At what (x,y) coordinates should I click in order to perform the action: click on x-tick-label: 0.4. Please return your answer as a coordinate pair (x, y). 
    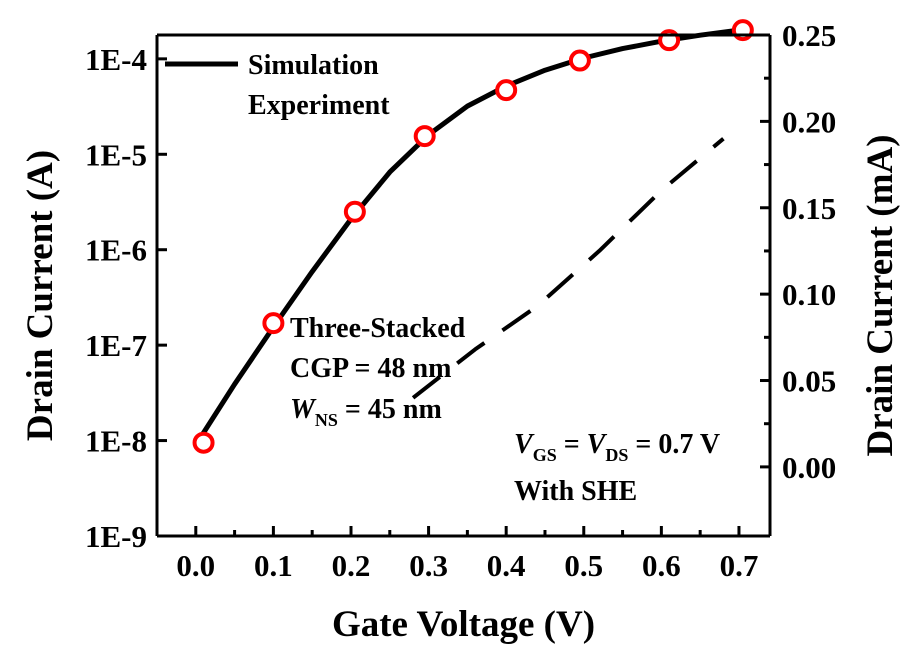
    Looking at the image, I should click on (506, 565).